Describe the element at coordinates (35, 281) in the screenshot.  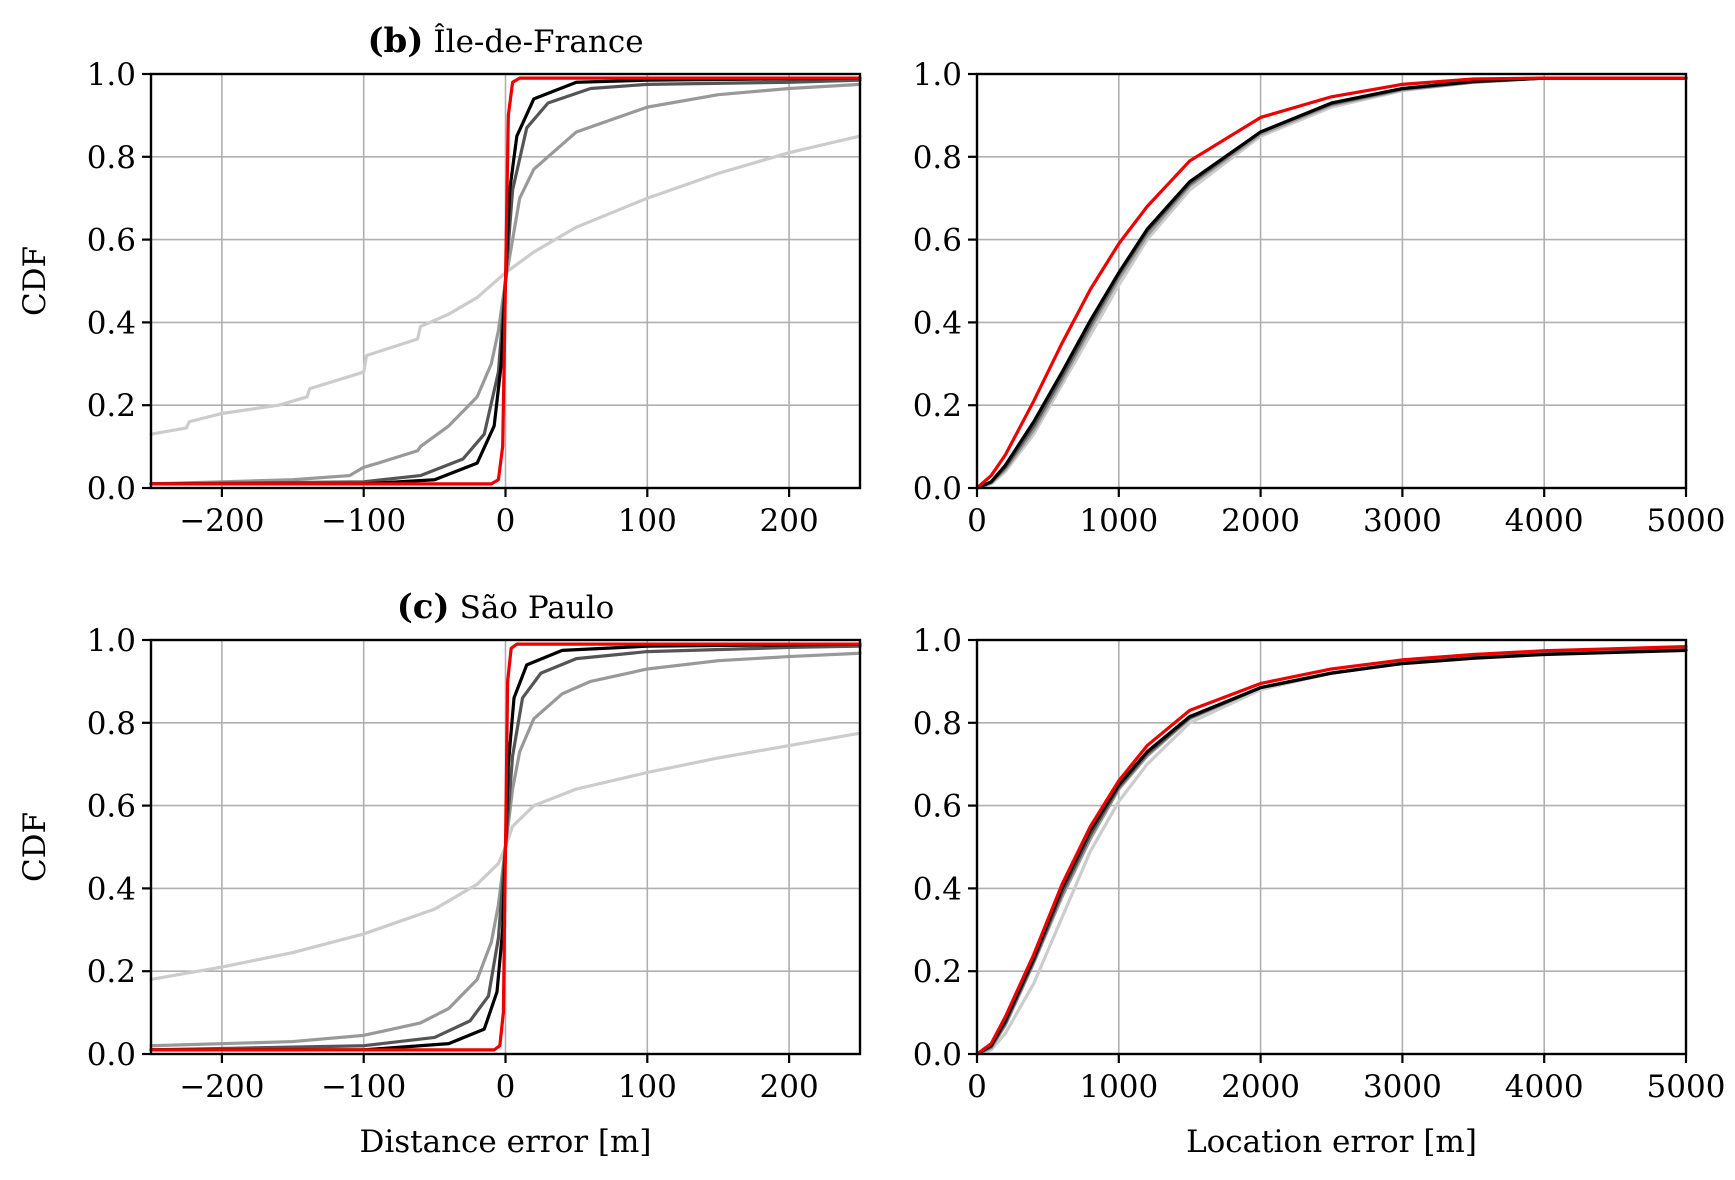
I see `y-axis-label-b-distance: CDF` at that location.